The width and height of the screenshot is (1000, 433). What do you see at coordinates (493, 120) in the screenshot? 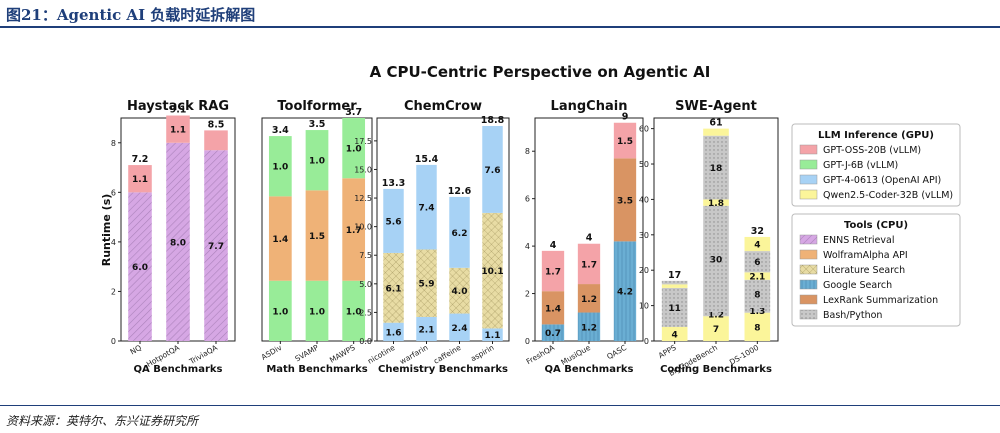
I see `bar-total-label: 18.8` at bounding box center [493, 120].